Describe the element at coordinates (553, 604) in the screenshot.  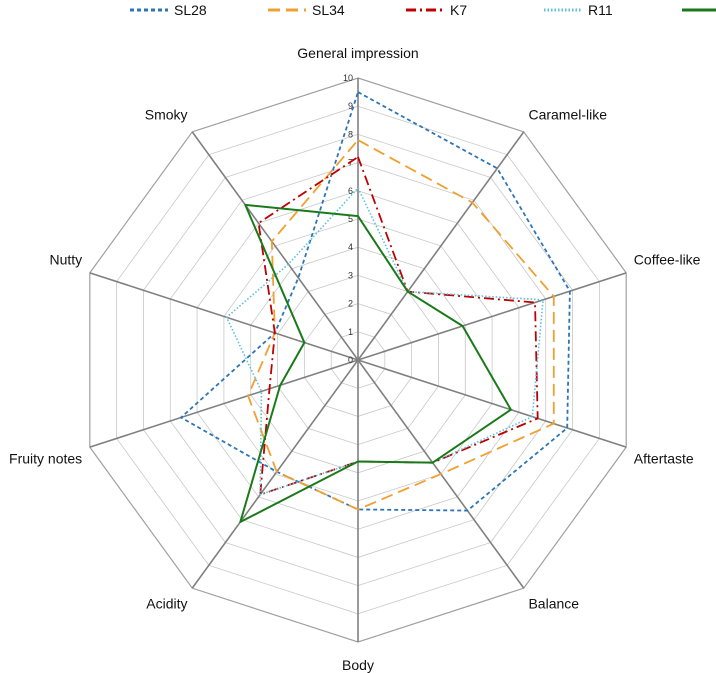
I see `axis-label: Balance` at that location.